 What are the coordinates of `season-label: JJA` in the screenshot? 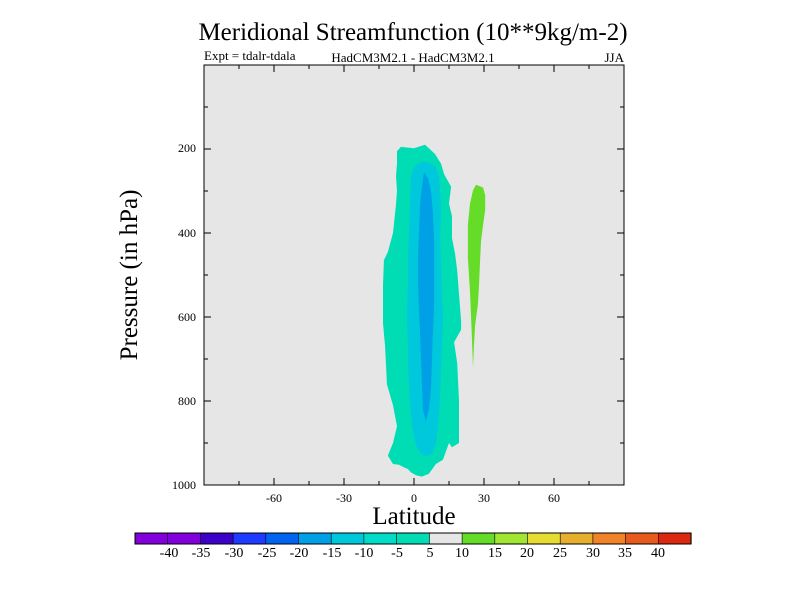 It's located at (614, 57).